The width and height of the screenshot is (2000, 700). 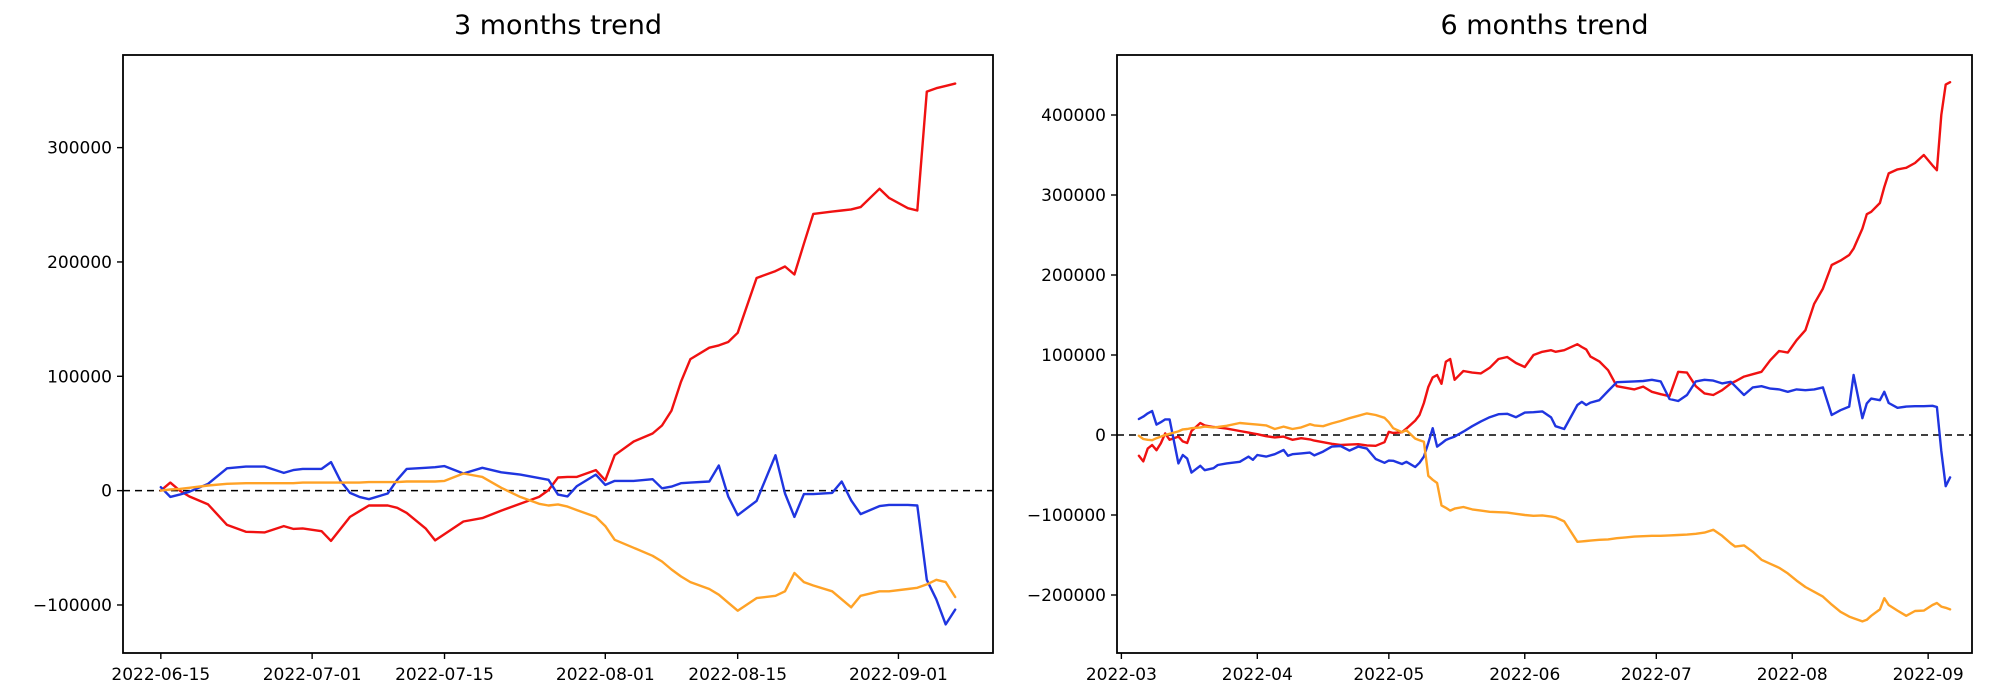 What do you see at coordinates (737, 675) in the screenshot?
I see `three-months-x-tick-label: 2022-08-15` at bounding box center [737, 675].